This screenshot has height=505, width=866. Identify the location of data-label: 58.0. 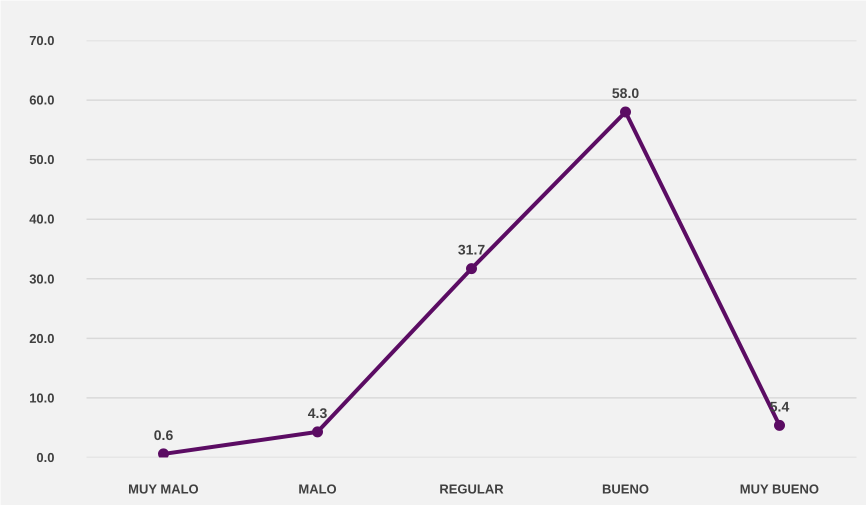
(626, 92).